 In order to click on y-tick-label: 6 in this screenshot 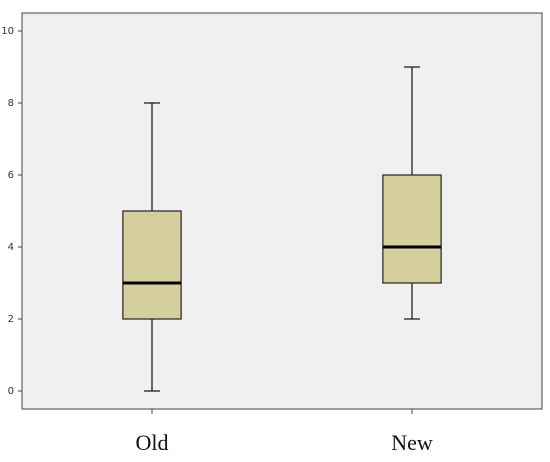, I will do `click(11, 175)`.